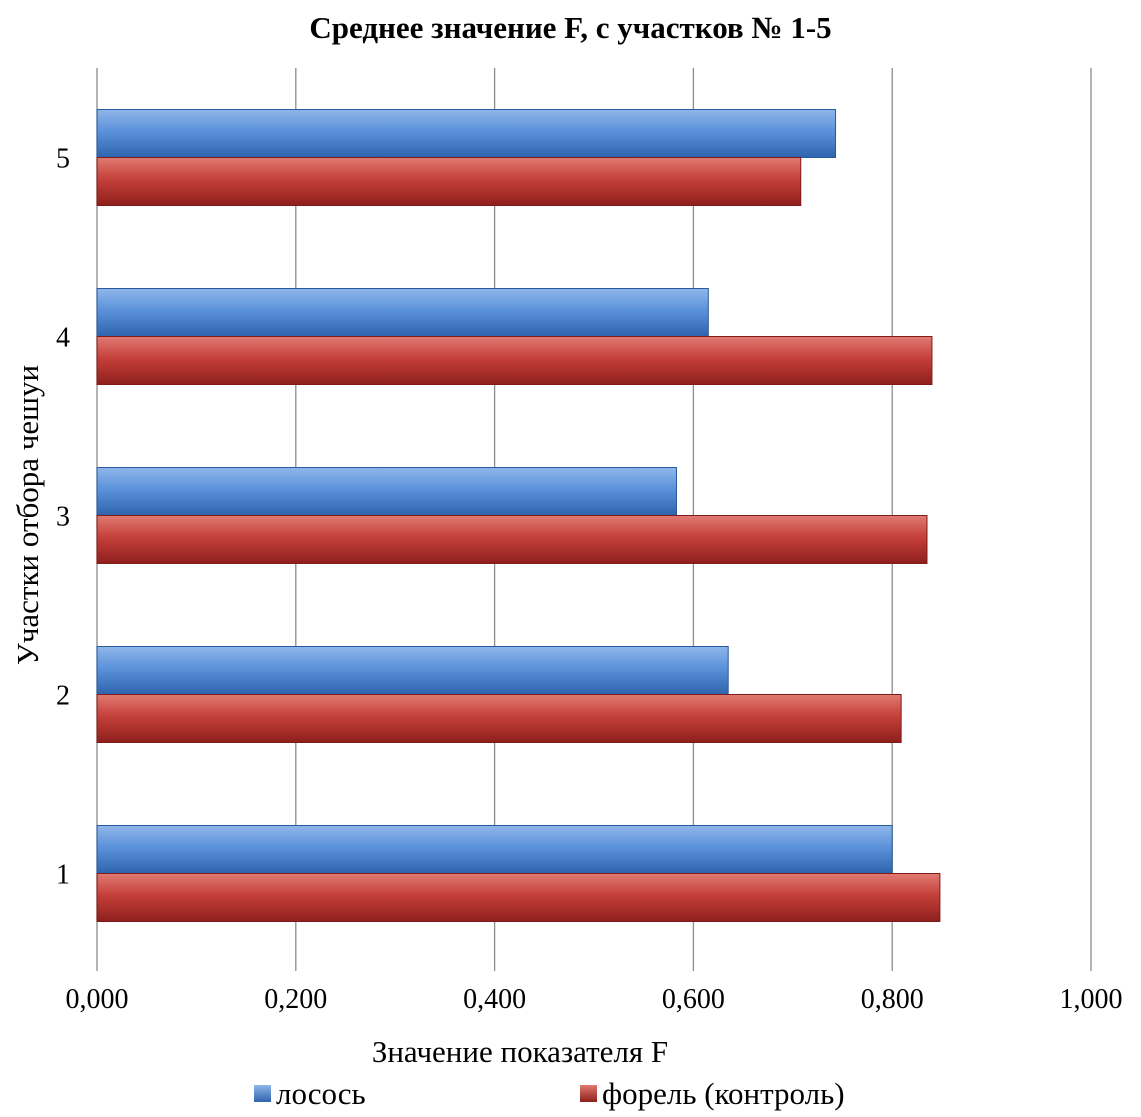  What do you see at coordinates (63, 875) in the screenshot?
I see `y-tick-label: 1` at bounding box center [63, 875].